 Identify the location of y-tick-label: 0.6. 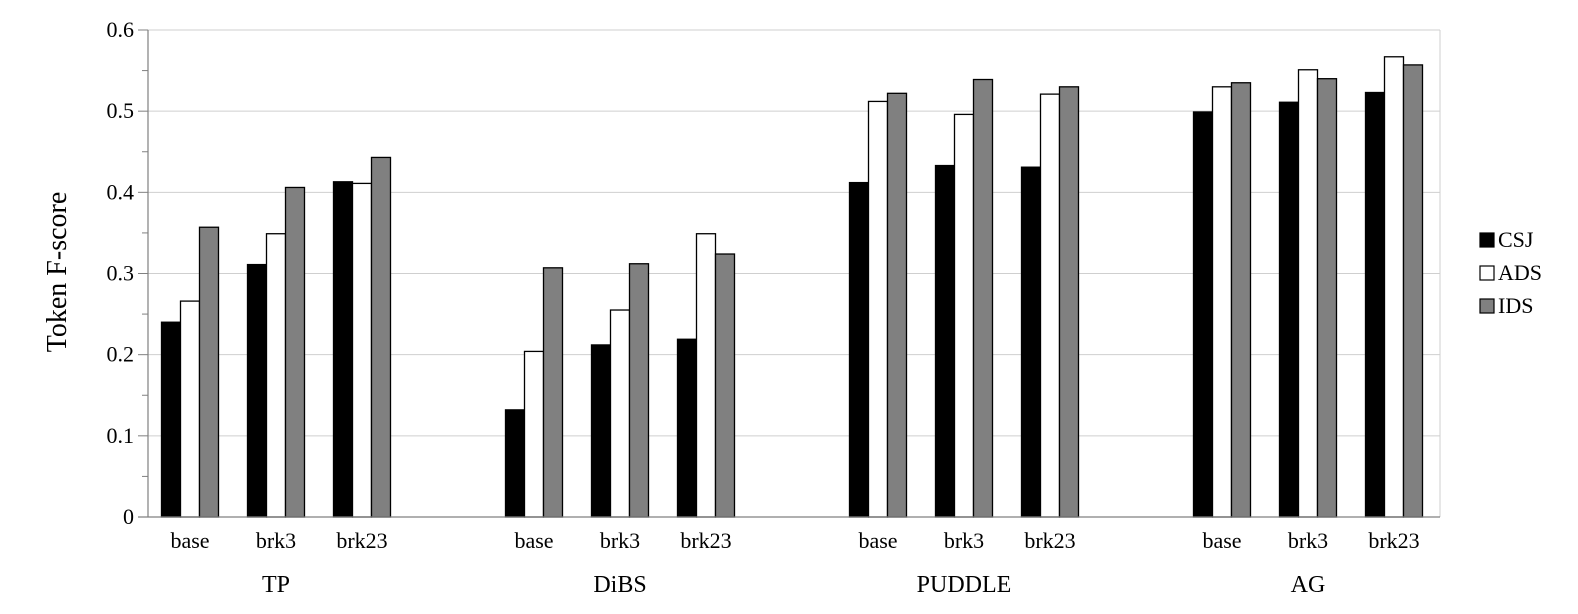
(121, 29).